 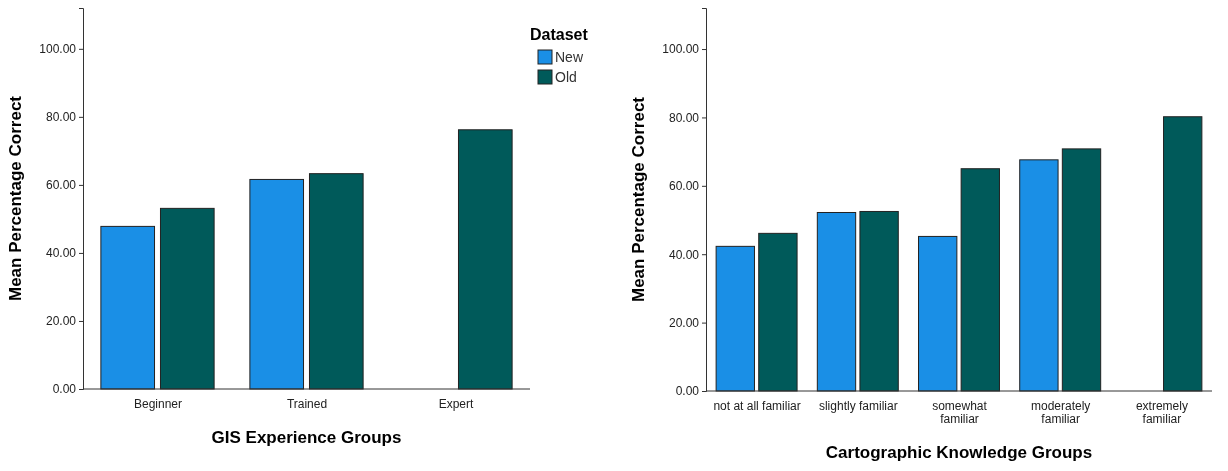 I want to click on x-tick-label: not at all familiar, so click(x=757, y=405).